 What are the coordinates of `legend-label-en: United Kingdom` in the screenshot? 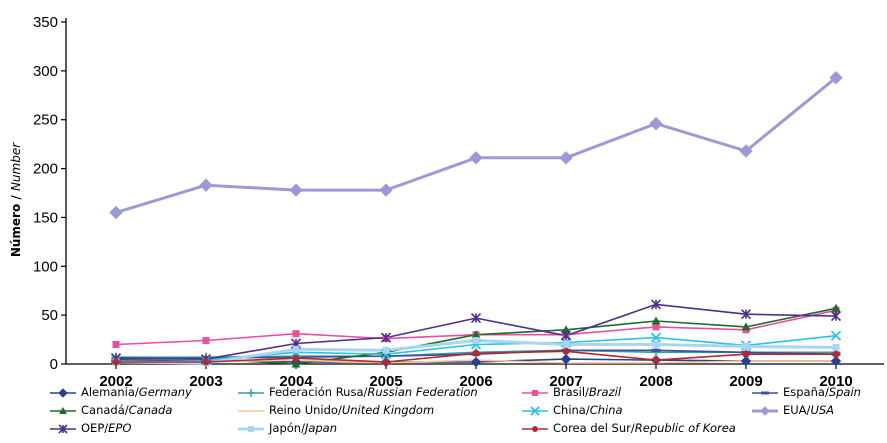 It's located at (388, 410).